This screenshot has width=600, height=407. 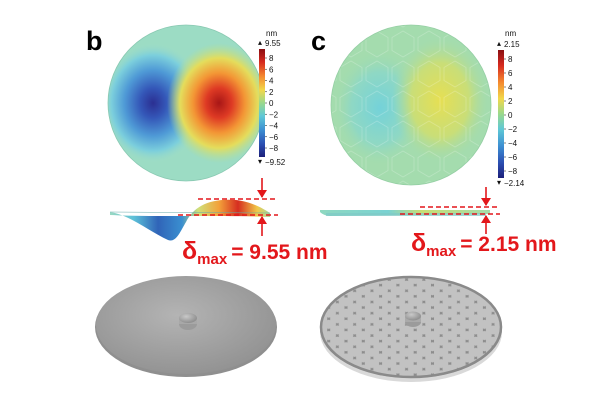 What do you see at coordinates (501, 114) in the screenshot?
I see `colorbar-strip-c` at bounding box center [501, 114].